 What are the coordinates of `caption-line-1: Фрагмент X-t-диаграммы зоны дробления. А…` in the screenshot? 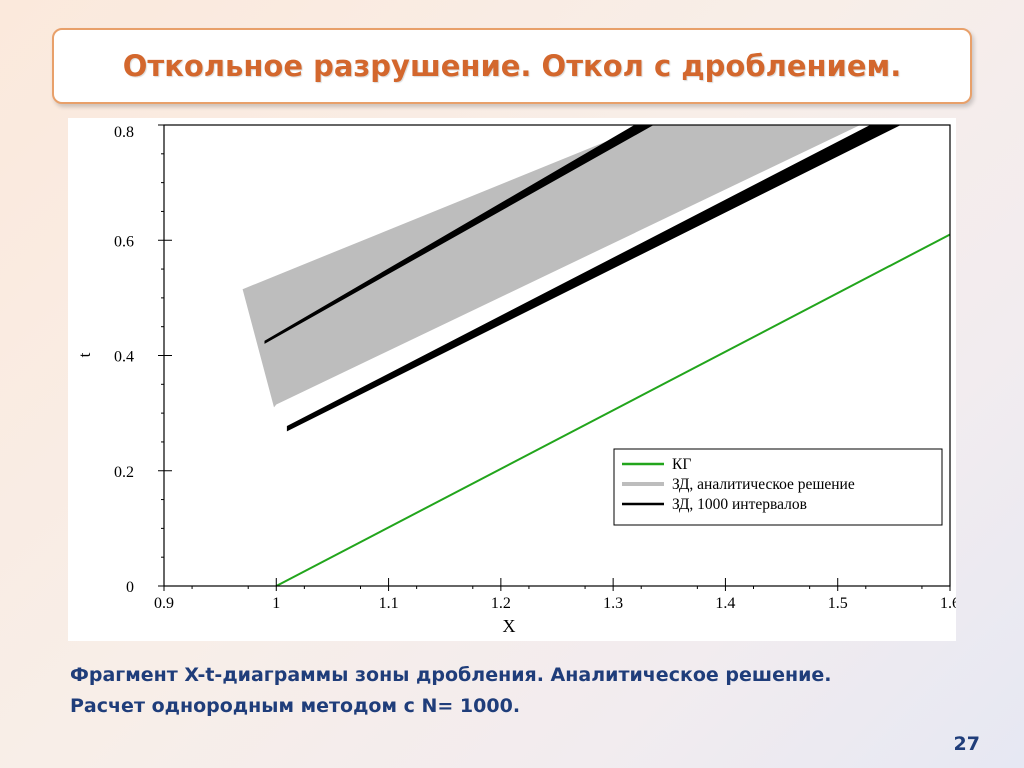 It's located at (451, 675).